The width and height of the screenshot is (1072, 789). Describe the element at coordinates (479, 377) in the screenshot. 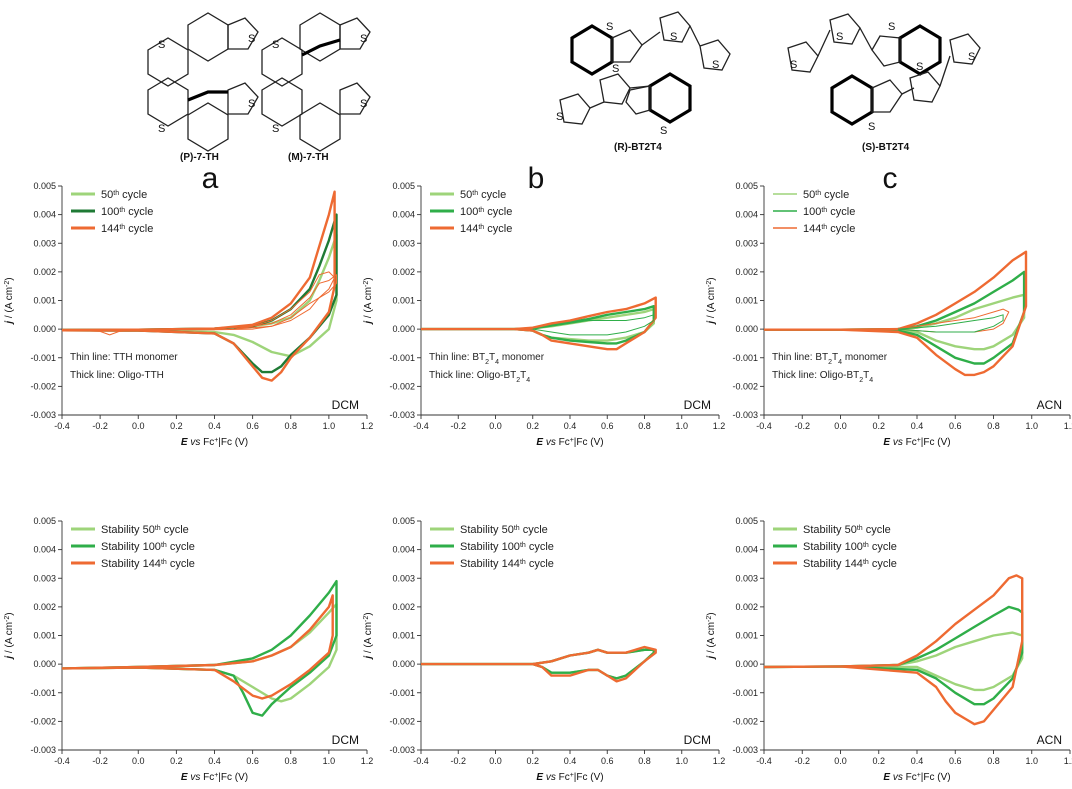

I see `annotation-note: Thick line: Oligo-BT2T4` at that location.